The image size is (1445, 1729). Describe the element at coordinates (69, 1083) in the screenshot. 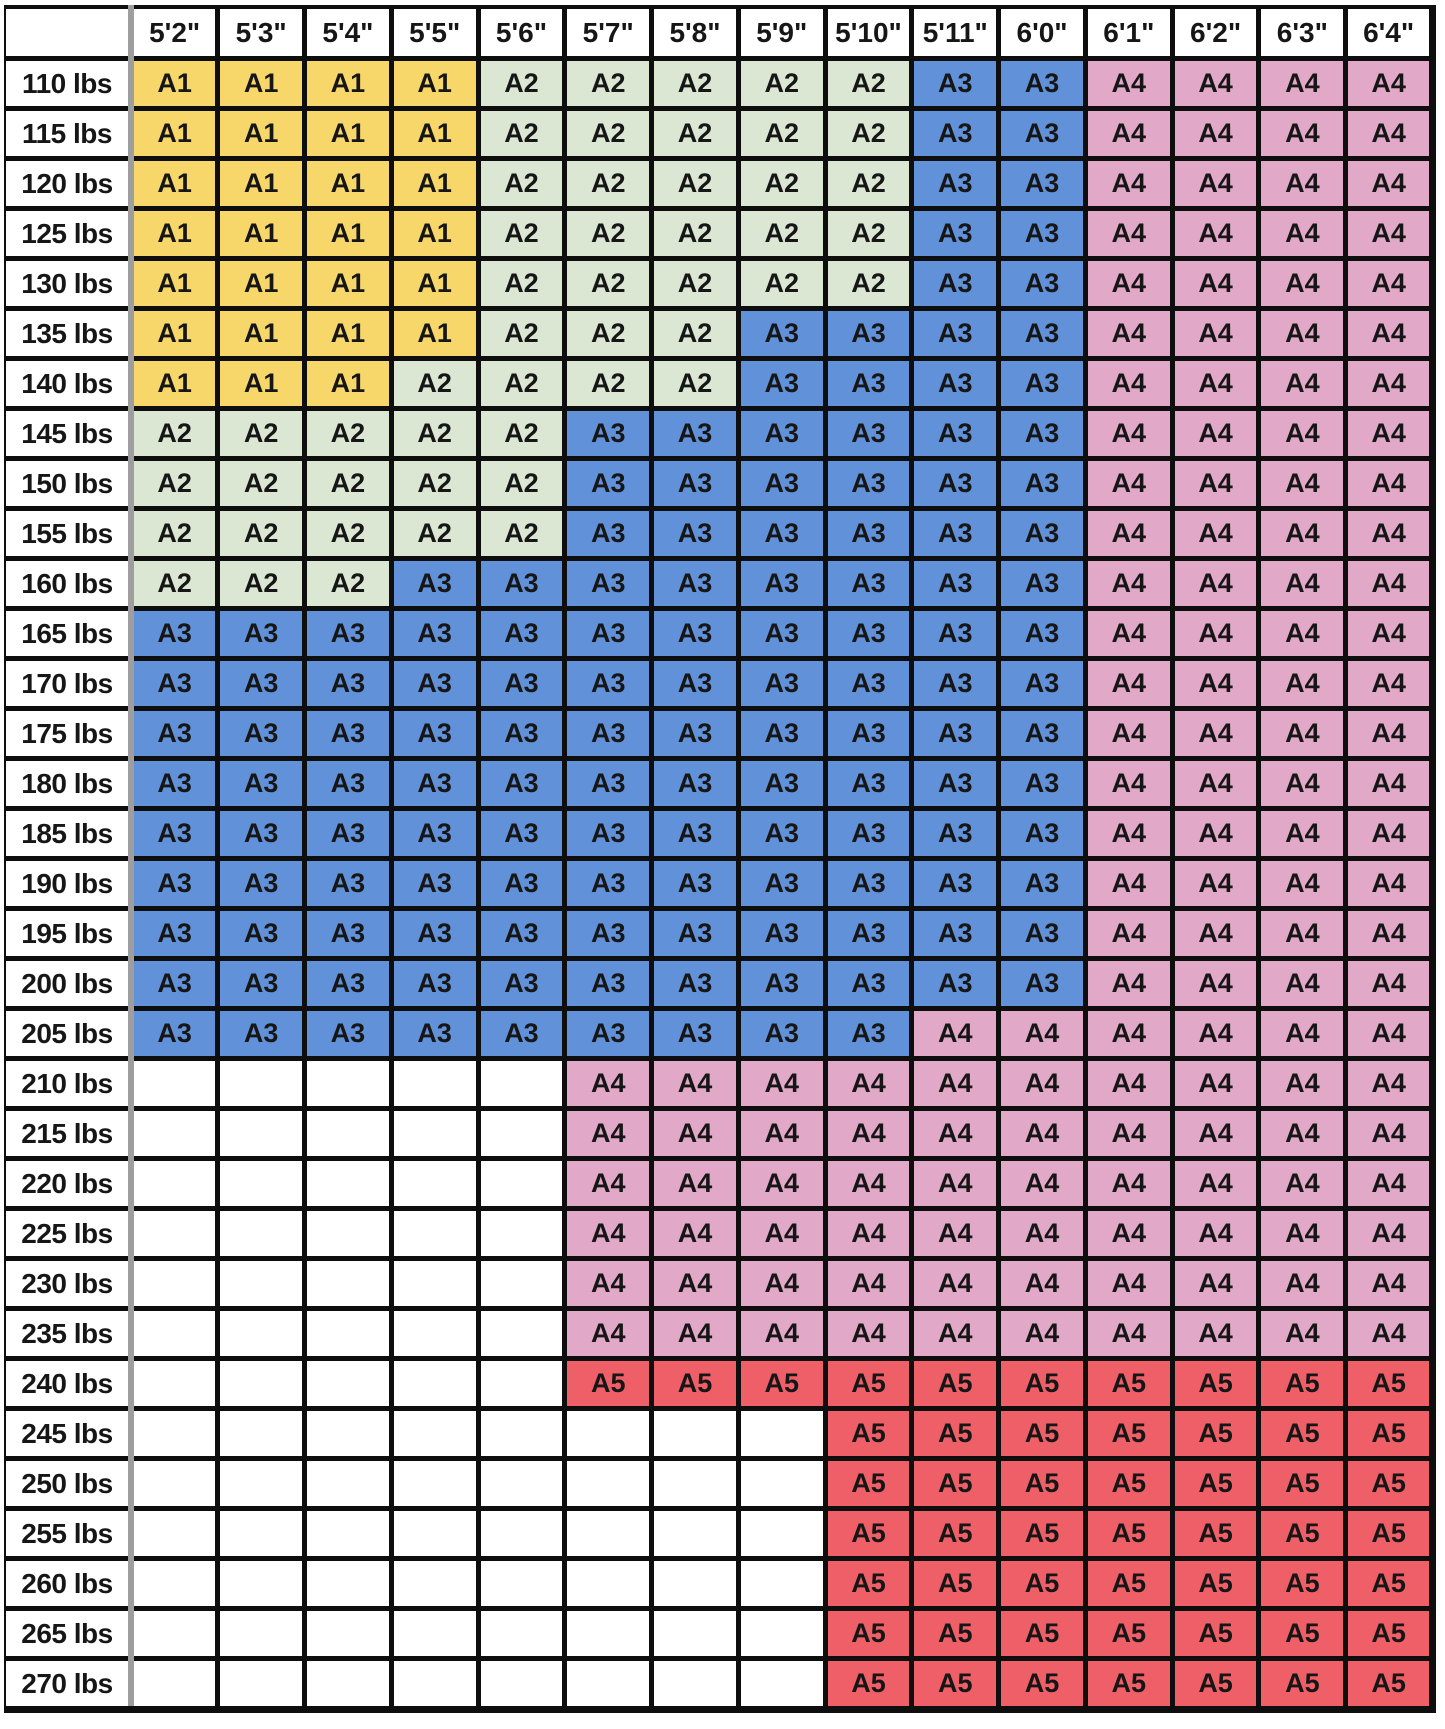

I see `weight-row-header: 210 lbs` at that location.